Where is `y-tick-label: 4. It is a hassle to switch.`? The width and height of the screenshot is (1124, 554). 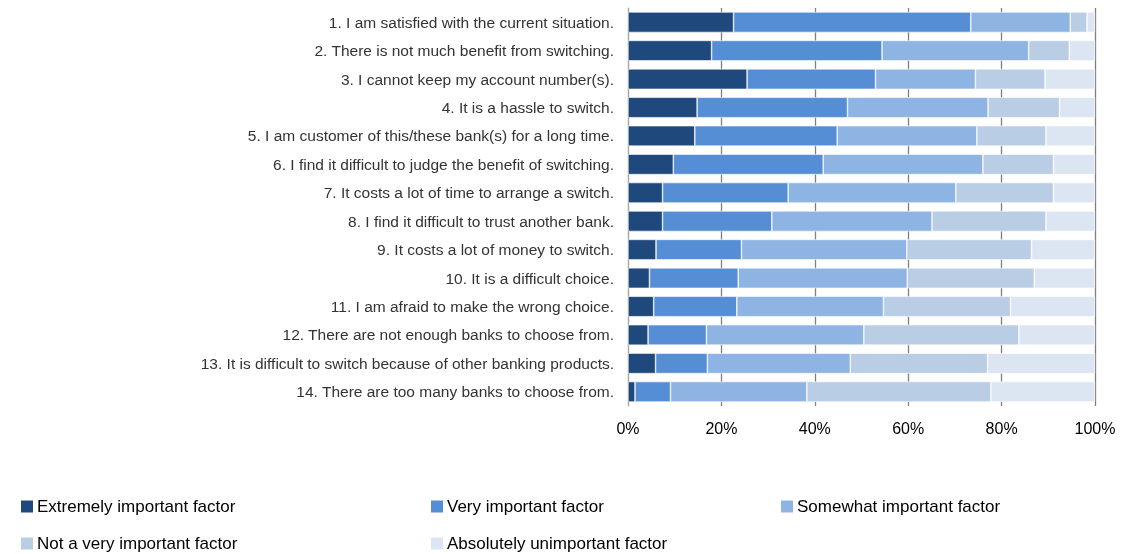 y-tick-label: 4. It is a hassle to switch. is located at coordinates (527, 107).